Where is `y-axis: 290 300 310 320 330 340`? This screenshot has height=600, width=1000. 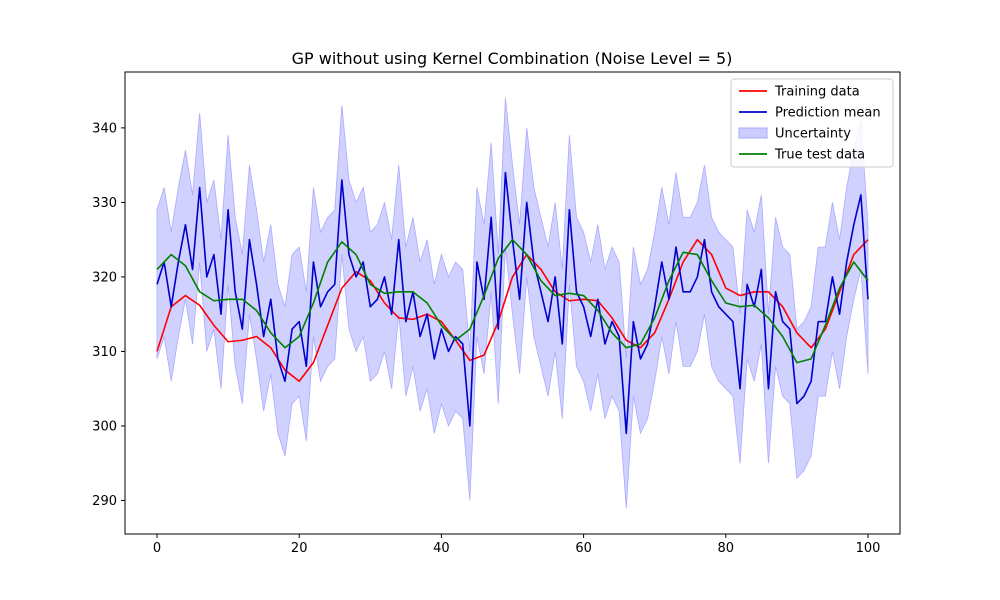 y-axis: 290 300 310 320 330 340 is located at coordinates (108, 315).